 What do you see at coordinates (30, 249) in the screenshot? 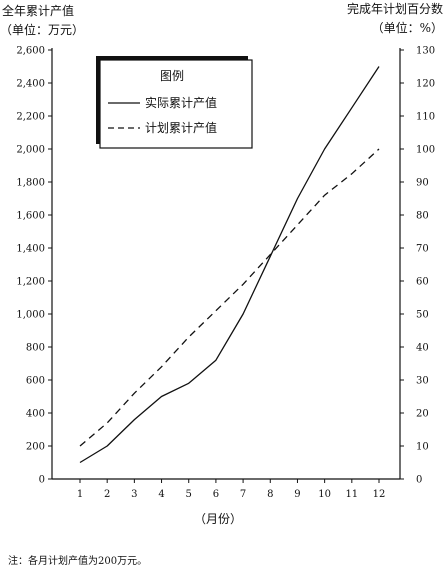
I see `left-tick-label: 1,400` at bounding box center [30, 249].